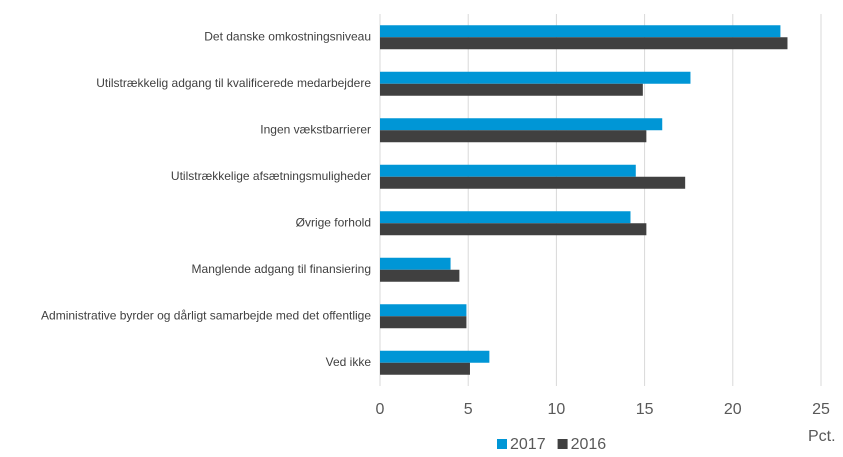 The width and height of the screenshot is (843, 457). Describe the element at coordinates (380, 409) in the screenshot. I see `x-tick-label: 0` at that location.